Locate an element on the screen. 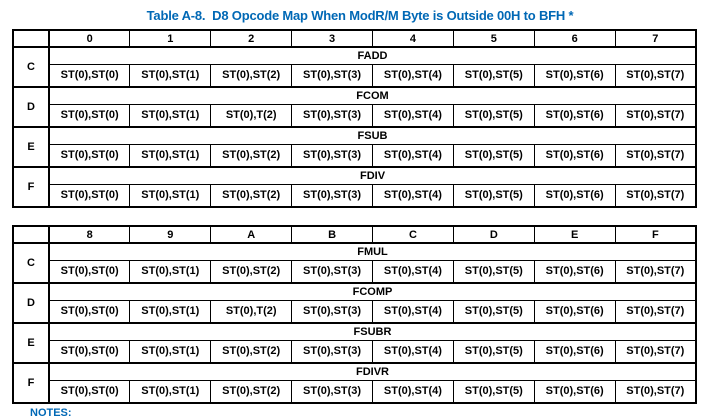 This screenshot has height=419, width=720. col-header: 3 is located at coordinates (332, 38).